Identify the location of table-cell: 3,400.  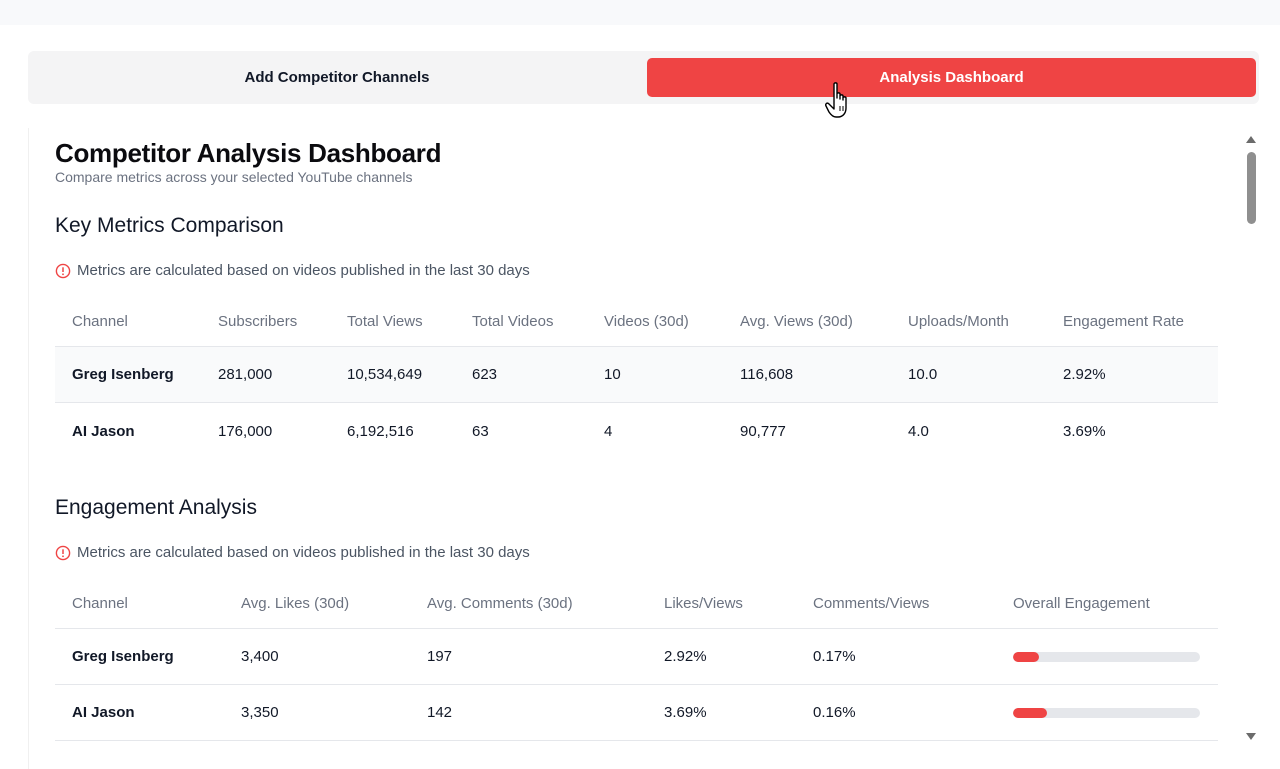
(260, 656).